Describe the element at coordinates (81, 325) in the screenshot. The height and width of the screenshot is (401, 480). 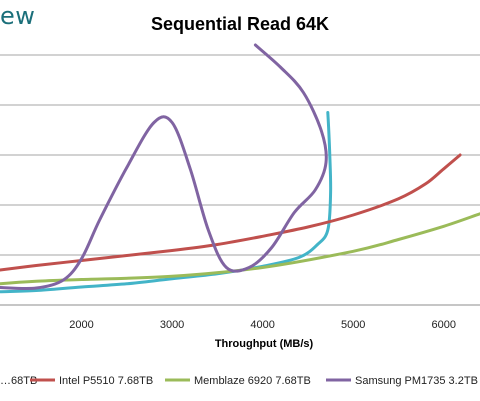
I see `x-tick-label: 2000` at that location.